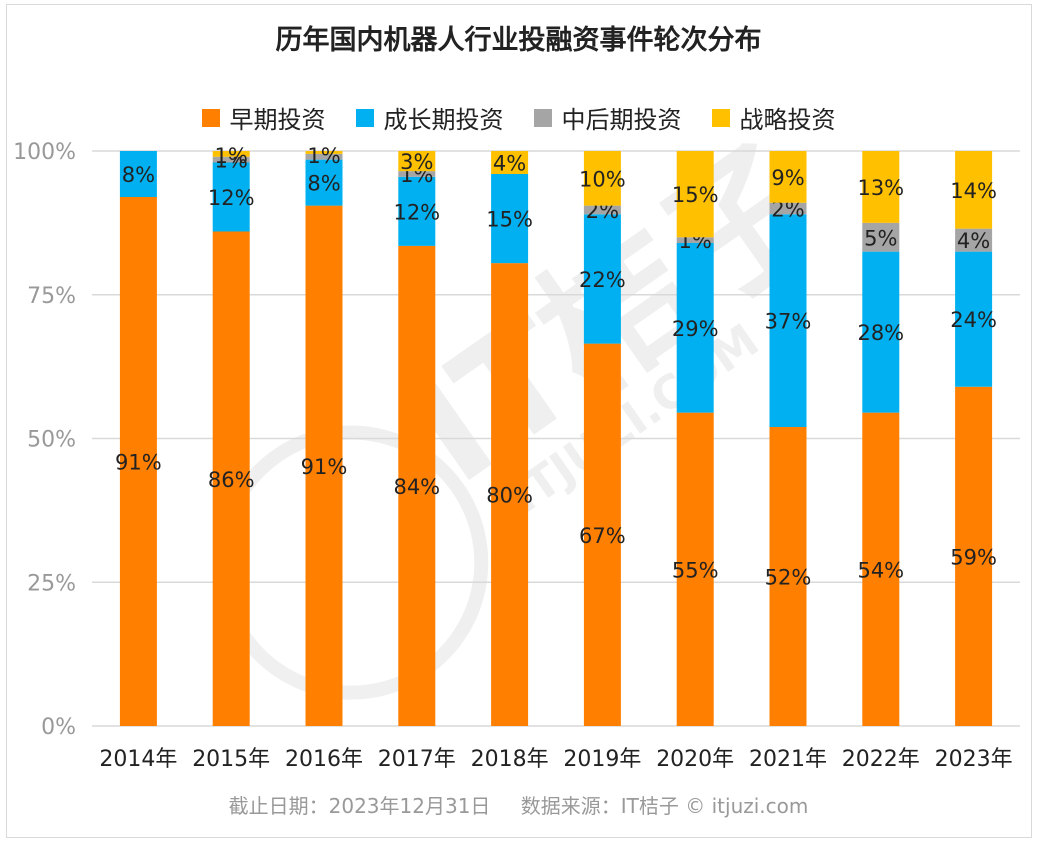  I want to click on data-label: 55%, so click(695, 570).